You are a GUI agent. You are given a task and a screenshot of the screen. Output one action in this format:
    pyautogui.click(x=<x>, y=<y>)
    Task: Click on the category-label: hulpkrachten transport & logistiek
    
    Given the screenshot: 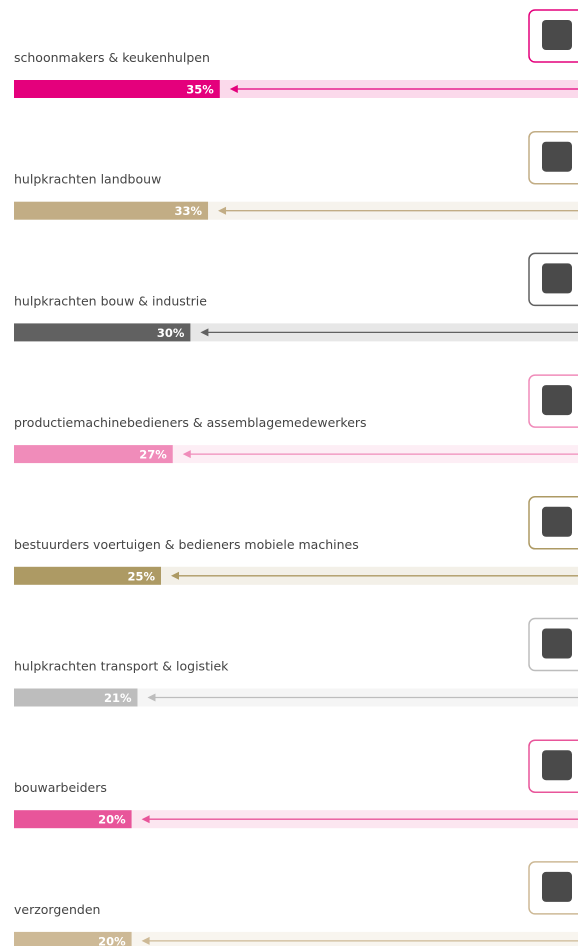 What is the action you would take?
    pyautogui.click(x=121, y=666)
    